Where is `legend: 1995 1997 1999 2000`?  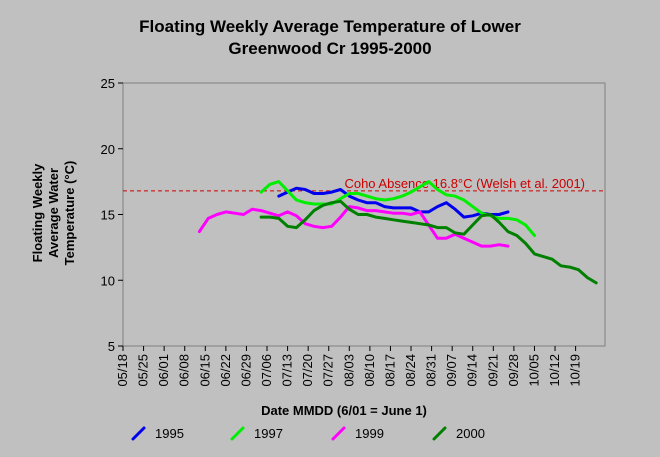
legend: 1995 1997 1999 2000 is located at coordinates (308, 433).